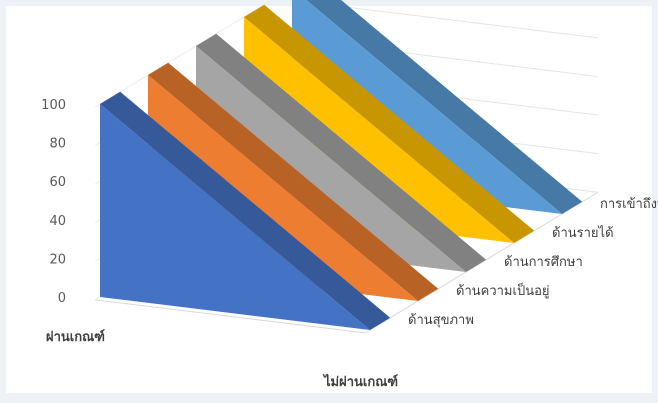 Image resolution: width=658 pixels, height=403 pixels. Describe the element at coordinates (503, 290) in the screenshot. I see `series-axis-label: ด้านความเป็นอยู่` at that location.